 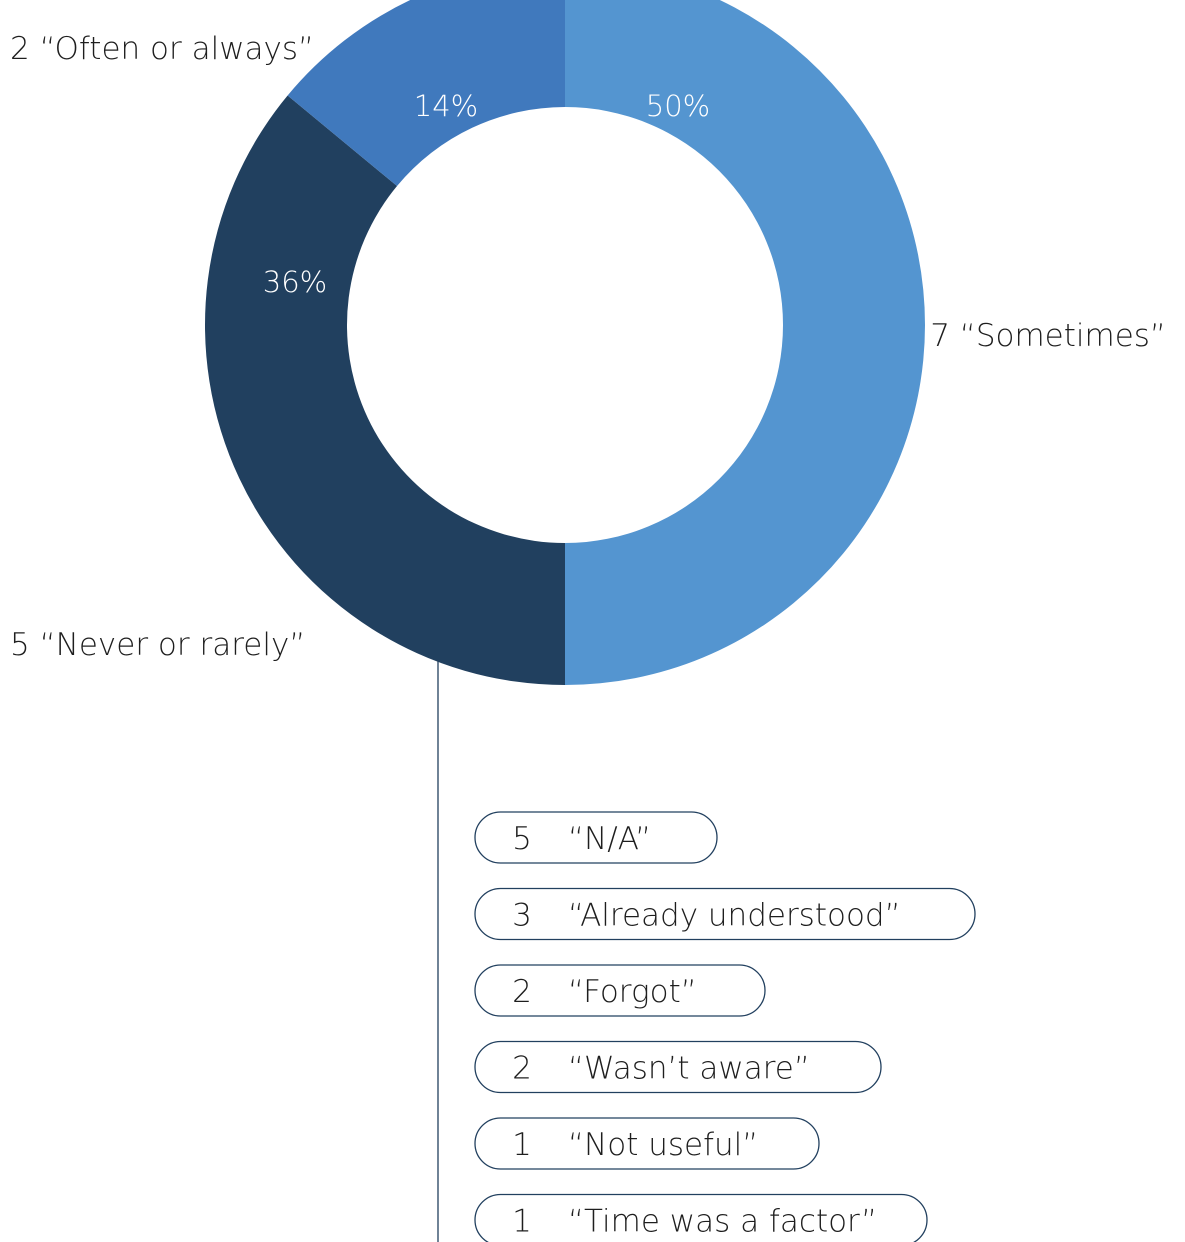 What do you see at coordinates (157, 645) in the screenshot?
I see `category-label-2: 5 “Never or rarely”` at bounding box center [157, 645].